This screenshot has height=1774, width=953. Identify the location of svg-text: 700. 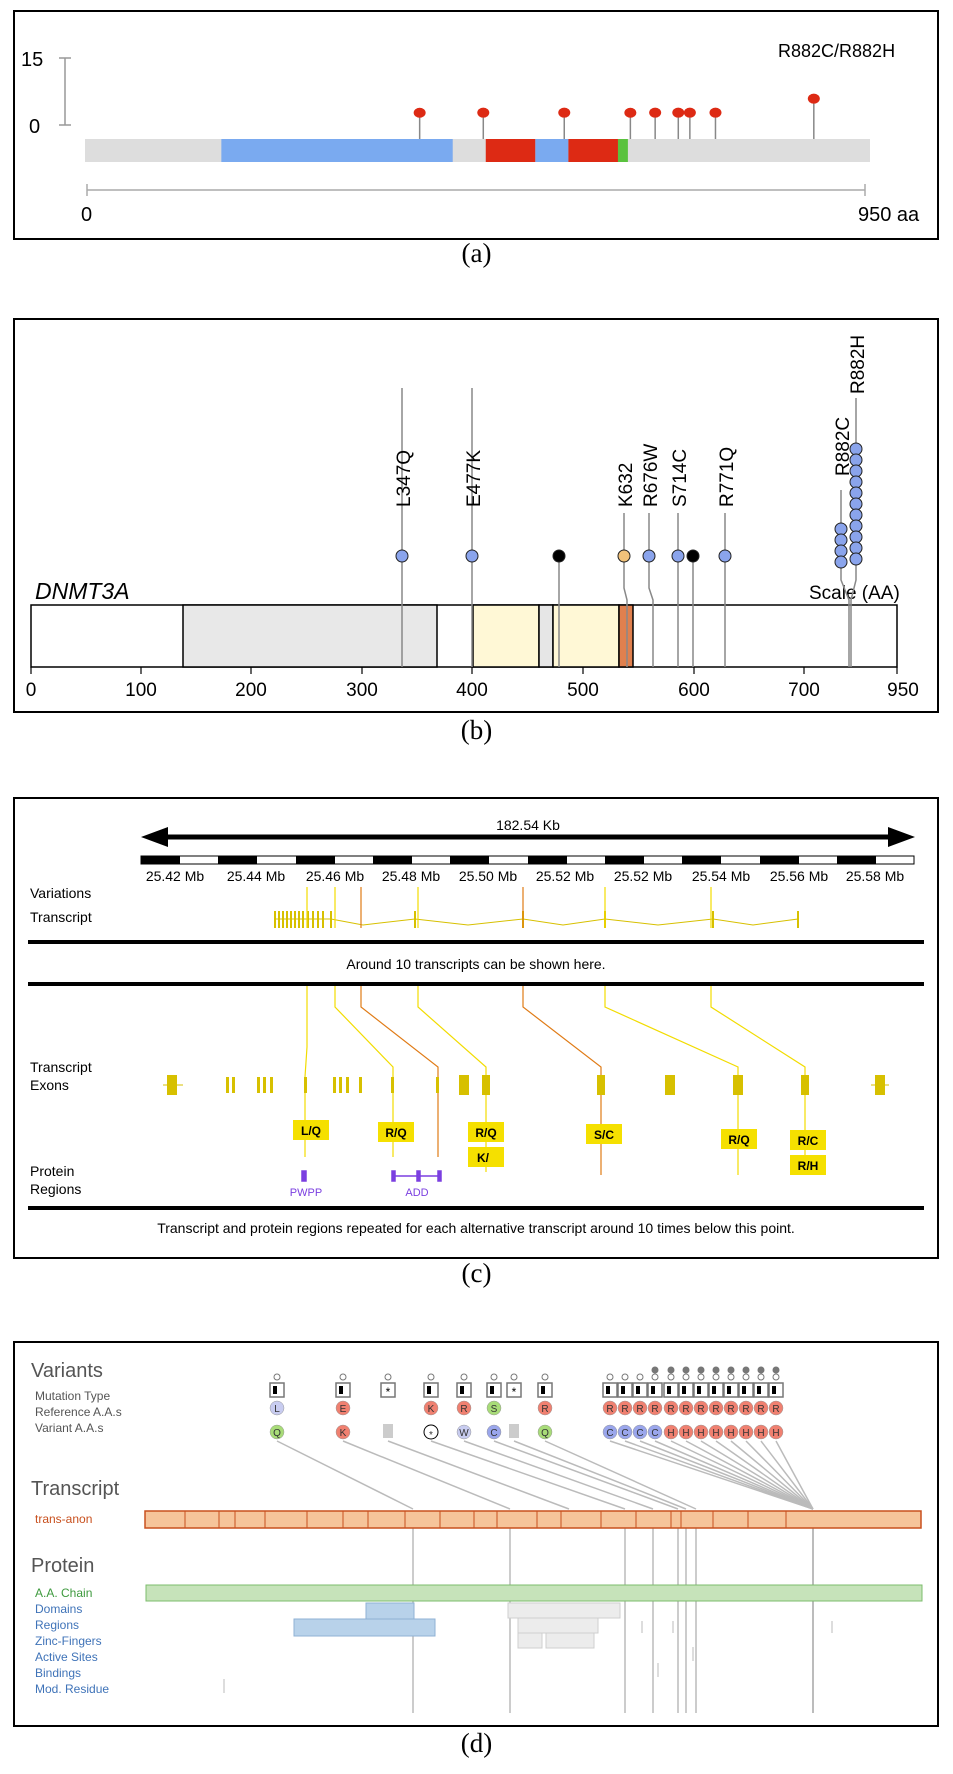
(804, 690).